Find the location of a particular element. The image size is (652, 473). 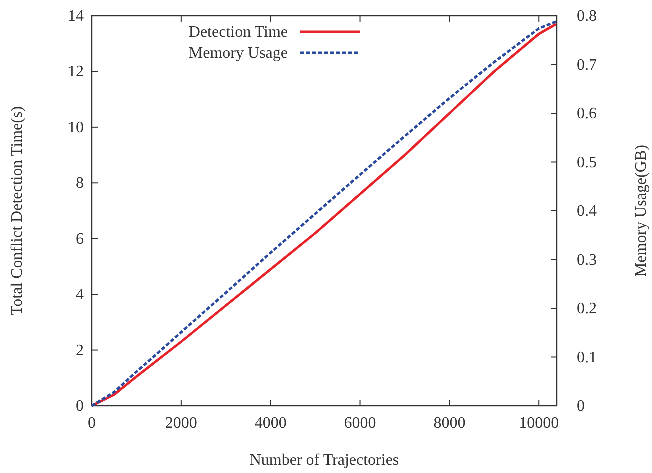

x-tick-label: 8000 is located at coordinates (450, 423).